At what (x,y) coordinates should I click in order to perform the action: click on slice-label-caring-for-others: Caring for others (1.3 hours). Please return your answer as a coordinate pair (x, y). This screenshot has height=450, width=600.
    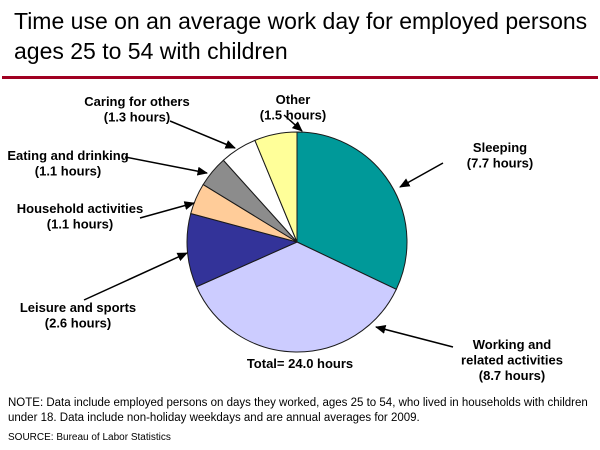
    Looking at the image, I should click on (136, 109).